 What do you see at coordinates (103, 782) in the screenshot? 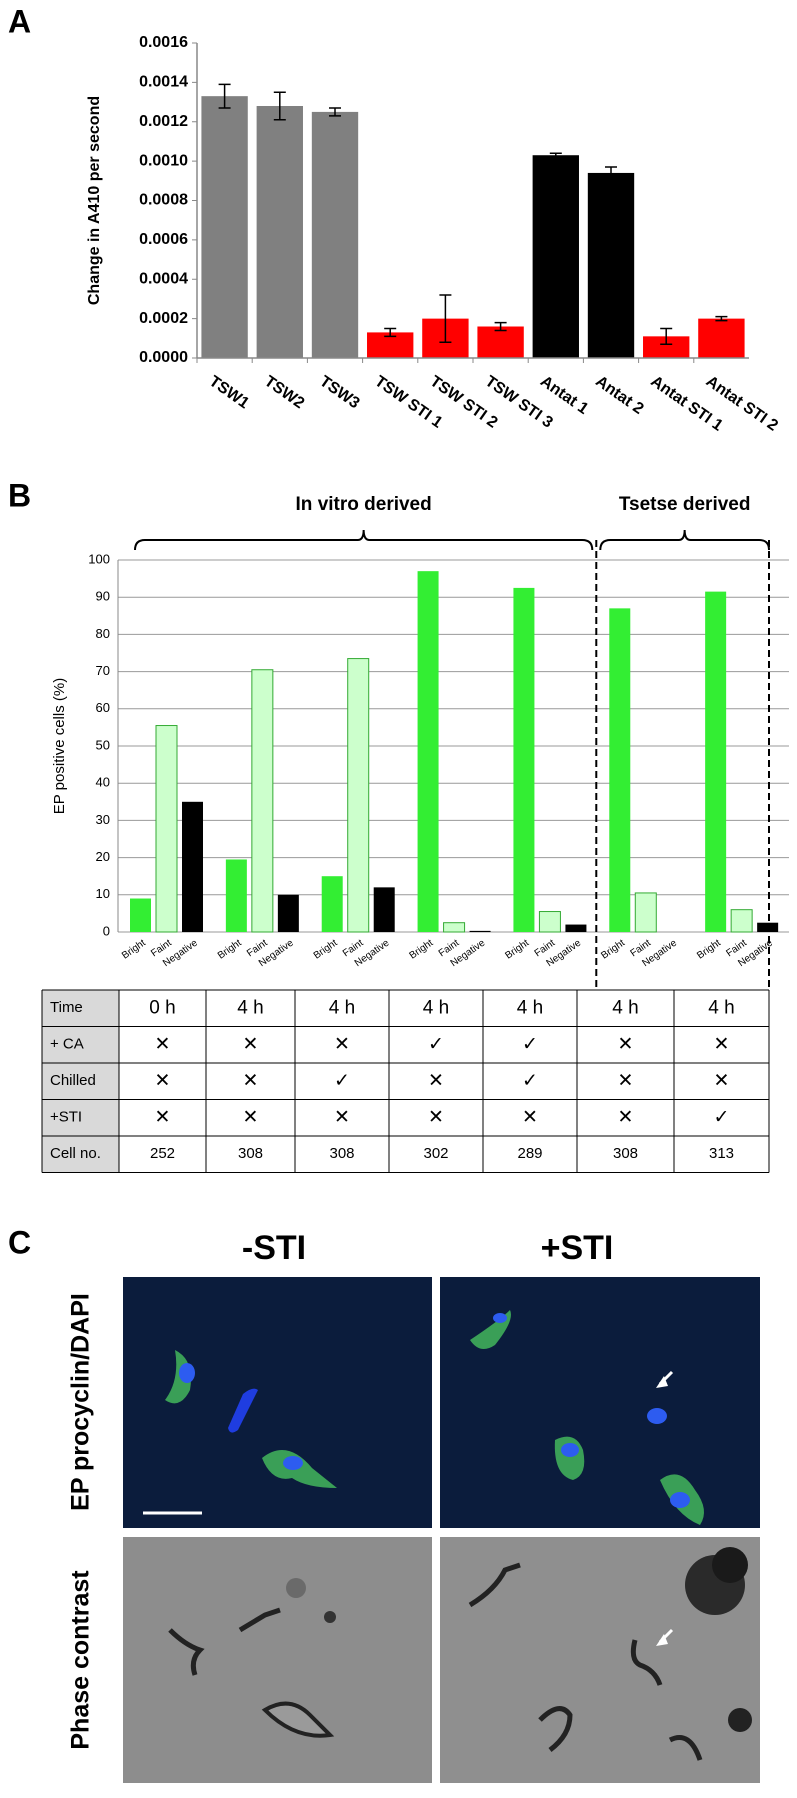
I see `y-tick-label: 40` at bounding box center [103, 782].